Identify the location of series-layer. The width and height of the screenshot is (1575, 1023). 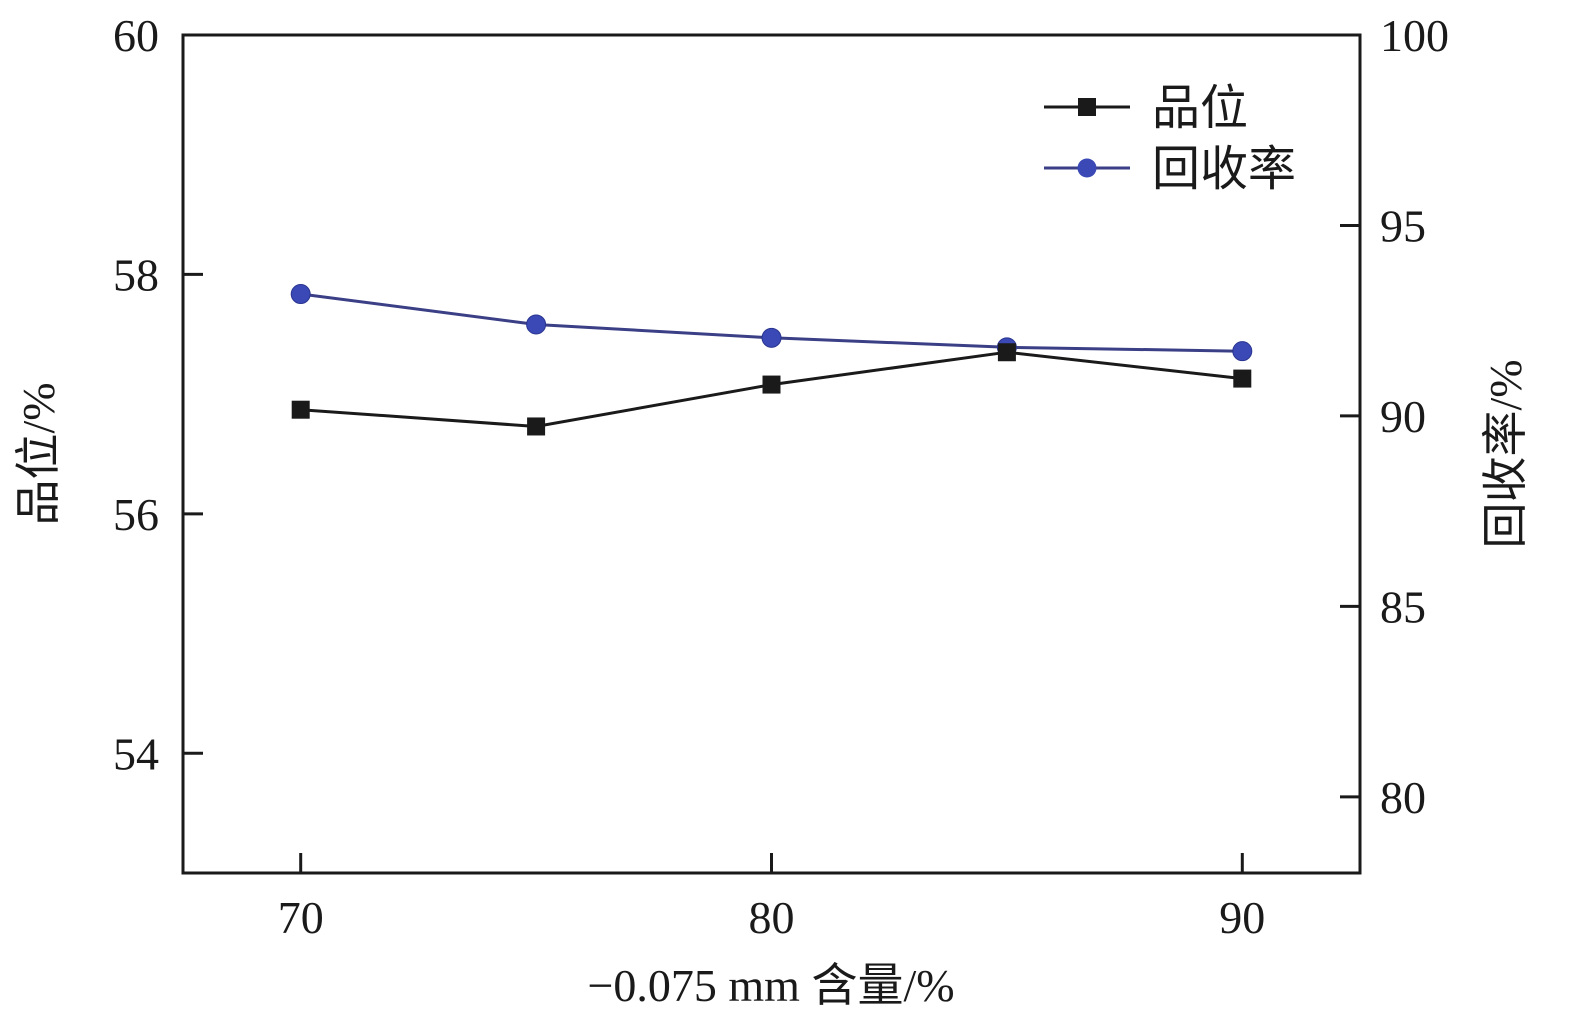
(771, 360).